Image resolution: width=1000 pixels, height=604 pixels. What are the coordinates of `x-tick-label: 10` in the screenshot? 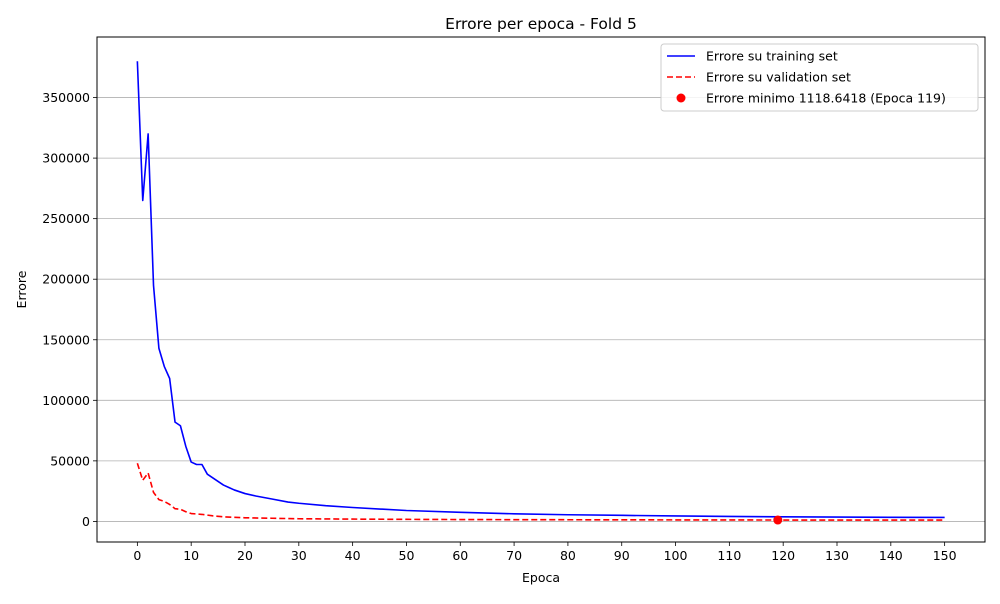 It's located at (191, 555).